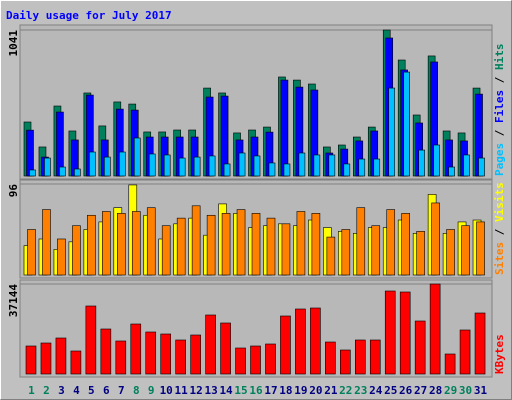  What do you see at coordinates (300, 390) in the screenshot?
I see `x-tick-label: 19` at bounding box center [300, 390].